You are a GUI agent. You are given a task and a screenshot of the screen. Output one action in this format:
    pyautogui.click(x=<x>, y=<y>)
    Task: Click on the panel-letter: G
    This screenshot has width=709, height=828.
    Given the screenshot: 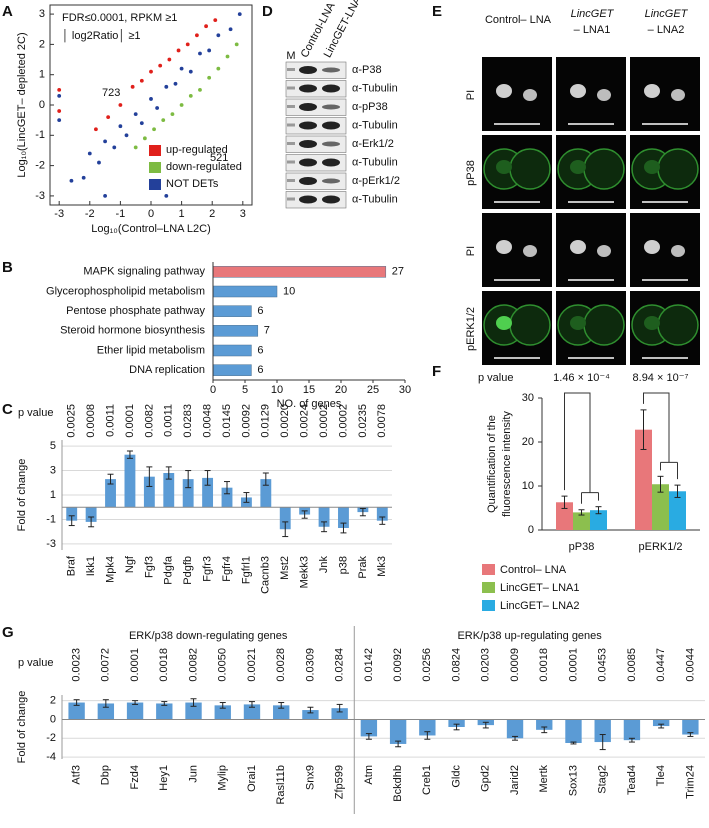 What is the action you would take?
    pyautogui.click(x=8, y=632)
    